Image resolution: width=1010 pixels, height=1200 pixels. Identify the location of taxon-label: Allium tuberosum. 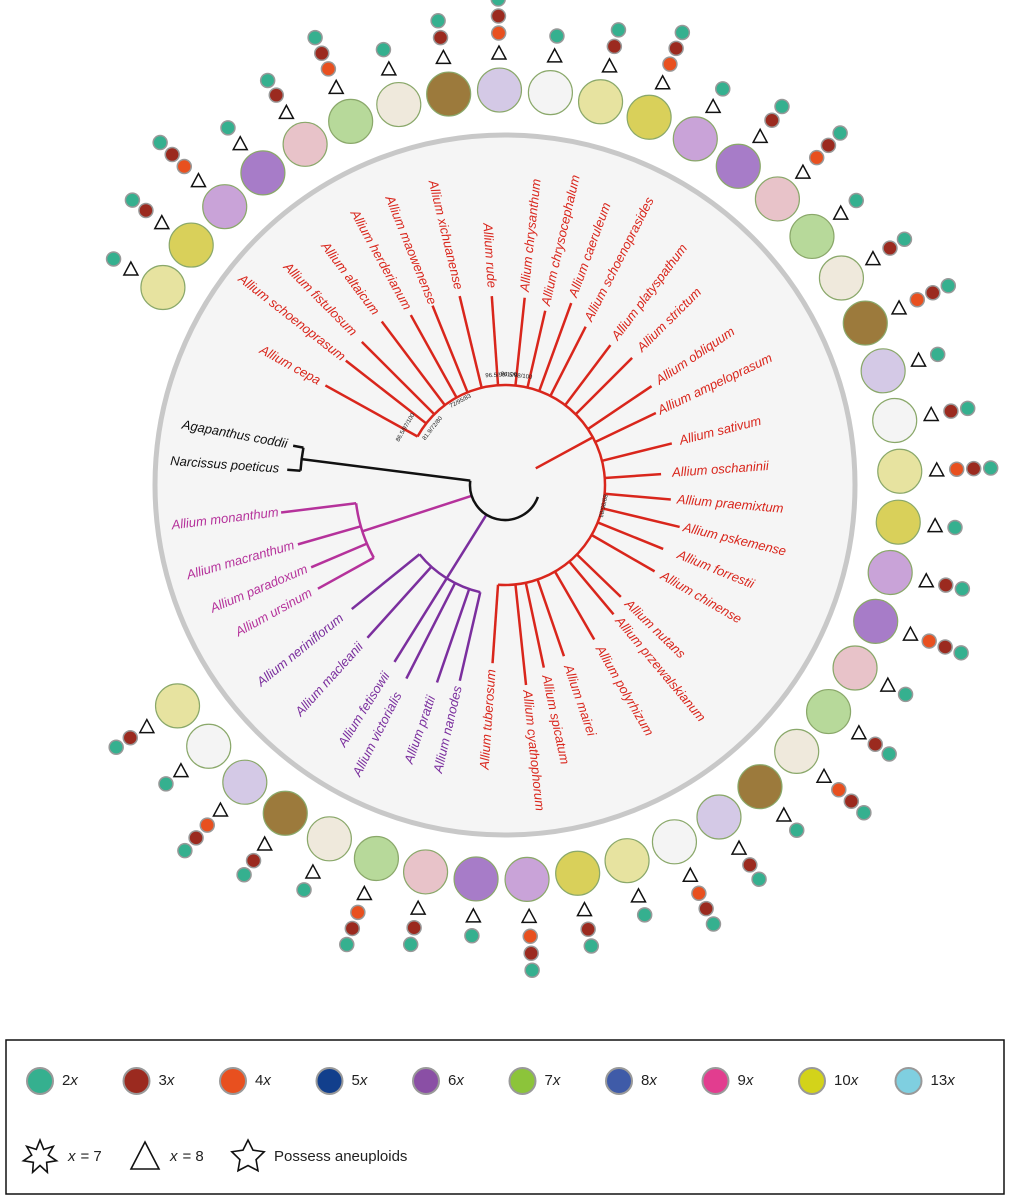
(487, 720).